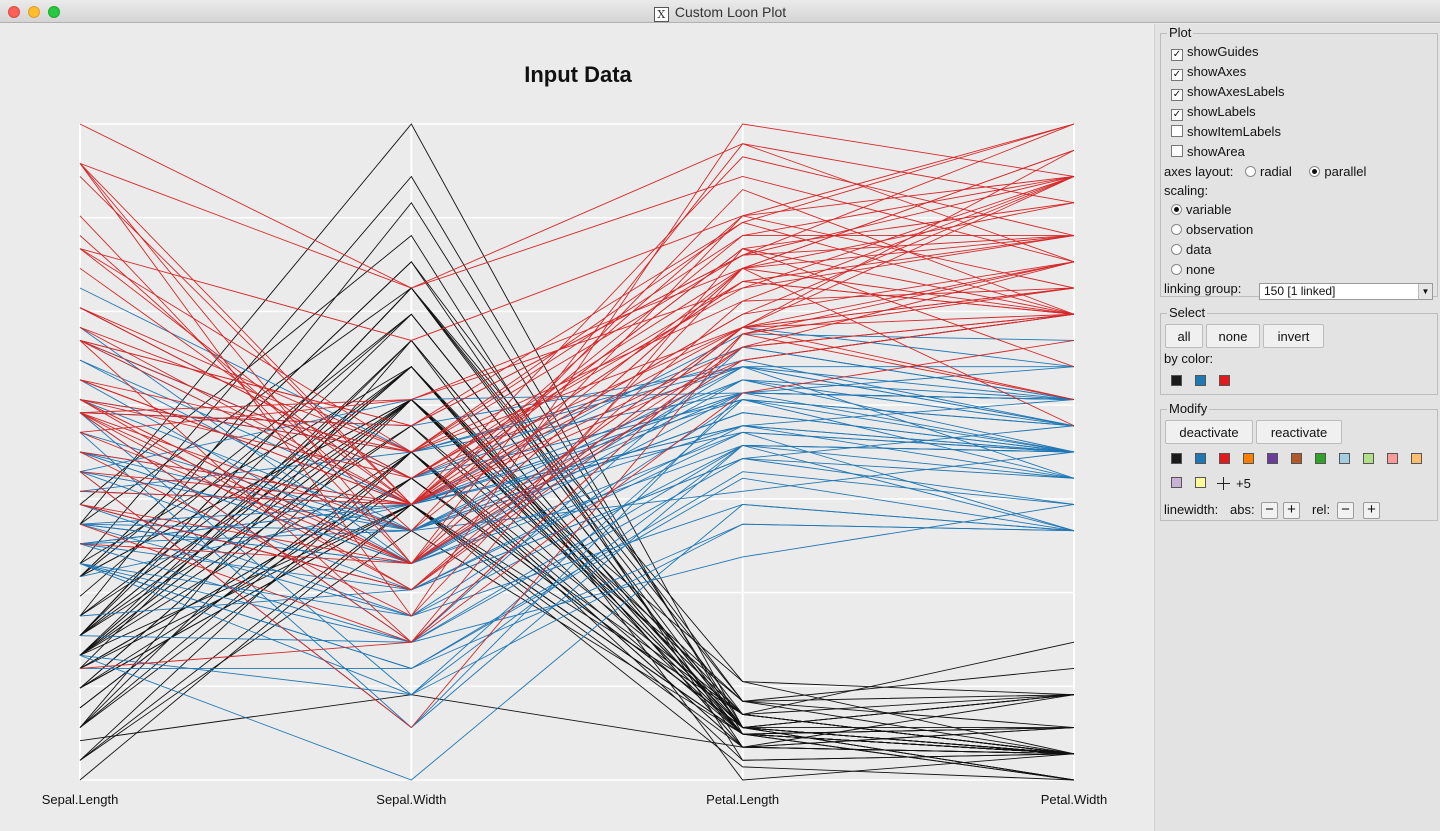 This screenshot has height=831, width=1440. I want to click on plot-option-0: ✓ showGuides, so click(1215, 52).